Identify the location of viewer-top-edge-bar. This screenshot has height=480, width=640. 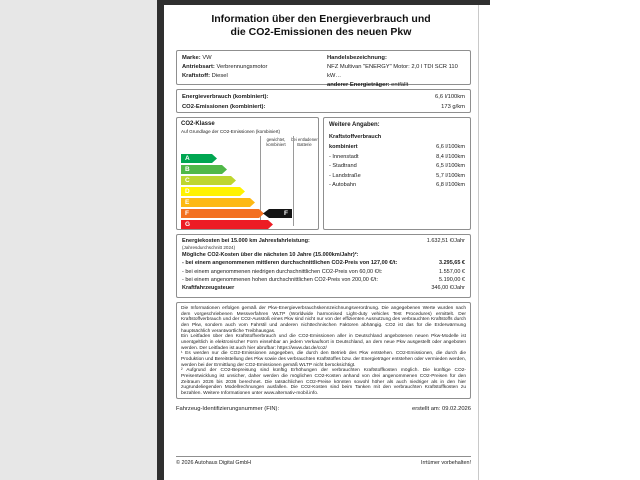
(323, 2).